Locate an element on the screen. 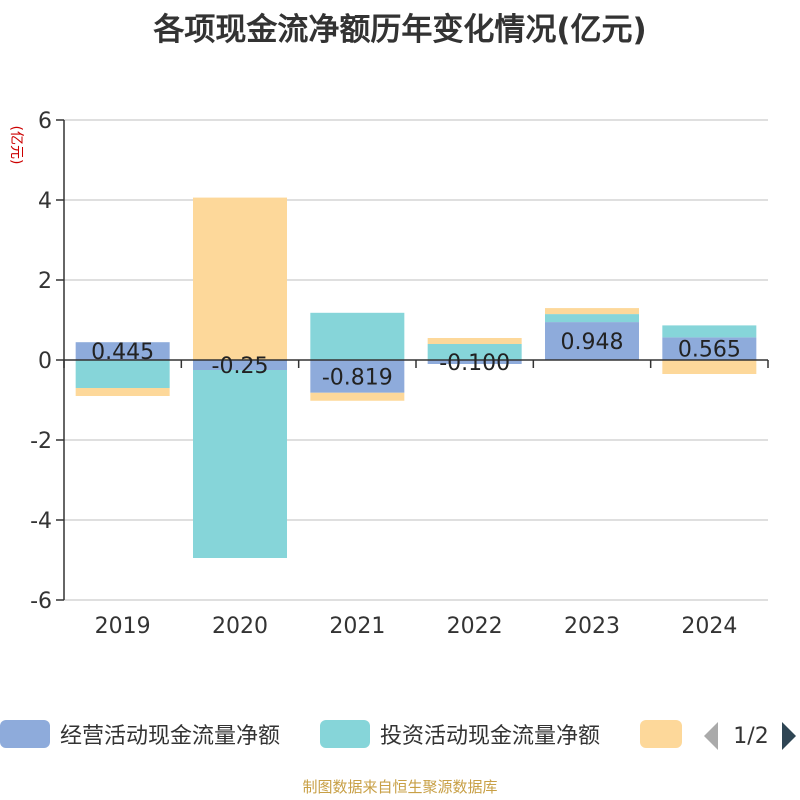 This screenshot has height=800, width=800. data-label: -0.100 is located at coordinates (474, 363).